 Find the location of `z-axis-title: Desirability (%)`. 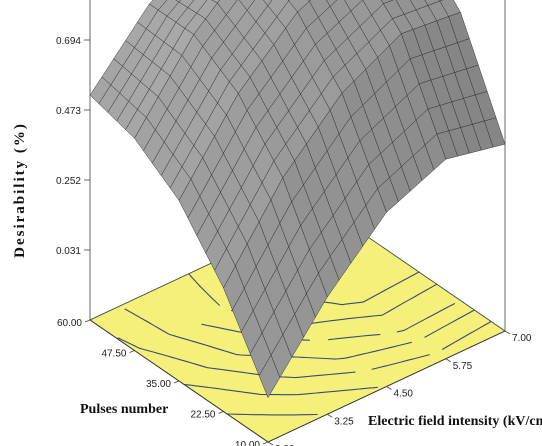

z-axis-title: Desirability (%) is located at coordinates (20, 190).